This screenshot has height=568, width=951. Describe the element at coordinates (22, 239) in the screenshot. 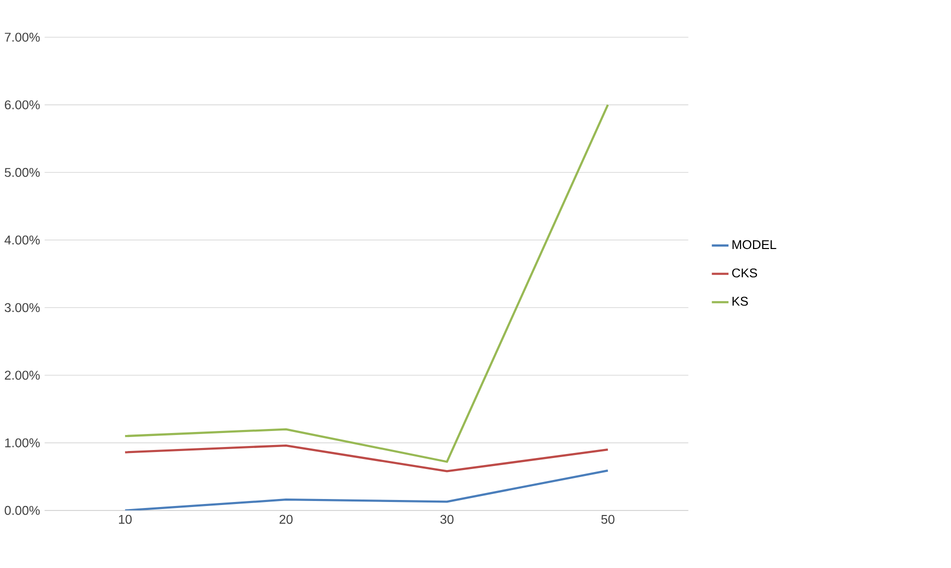

I see `y-tick-label: 4.00%` at that location.